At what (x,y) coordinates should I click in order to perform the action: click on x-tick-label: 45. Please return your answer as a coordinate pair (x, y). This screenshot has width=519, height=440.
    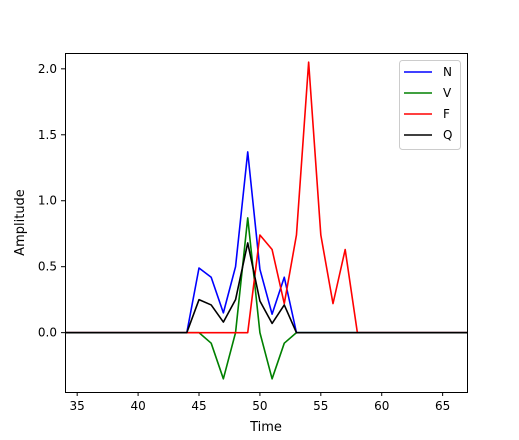
    Looking at the image, I should click on (198, 406).